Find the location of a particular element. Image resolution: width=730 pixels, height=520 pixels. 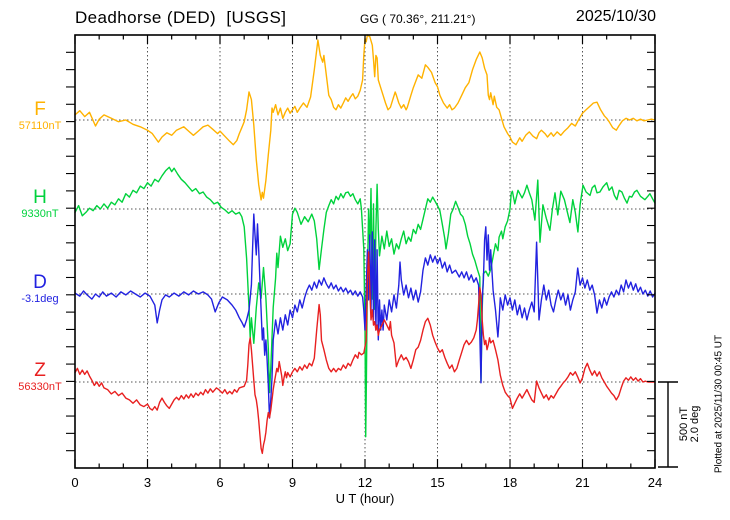

x-tick-label: 15 is located at coordinates (437, 482).